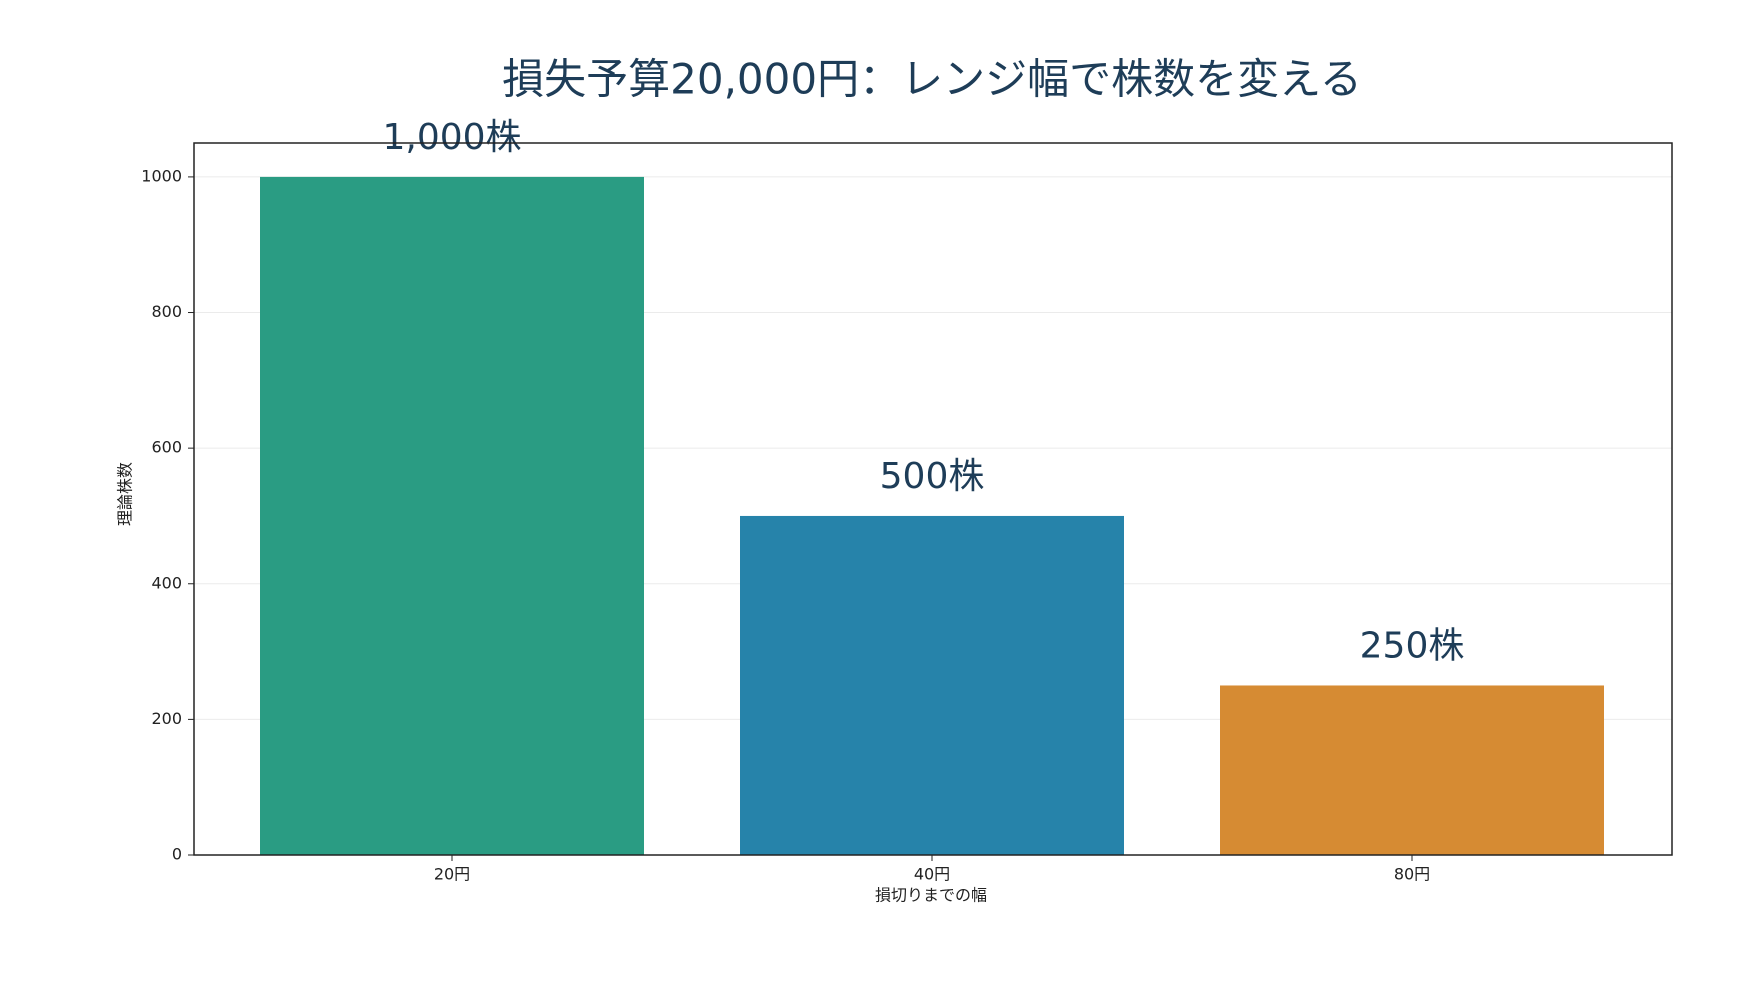 This screenshot has width=1750, height=1000. I want to click on value-label: 500株, so click(932, 476).